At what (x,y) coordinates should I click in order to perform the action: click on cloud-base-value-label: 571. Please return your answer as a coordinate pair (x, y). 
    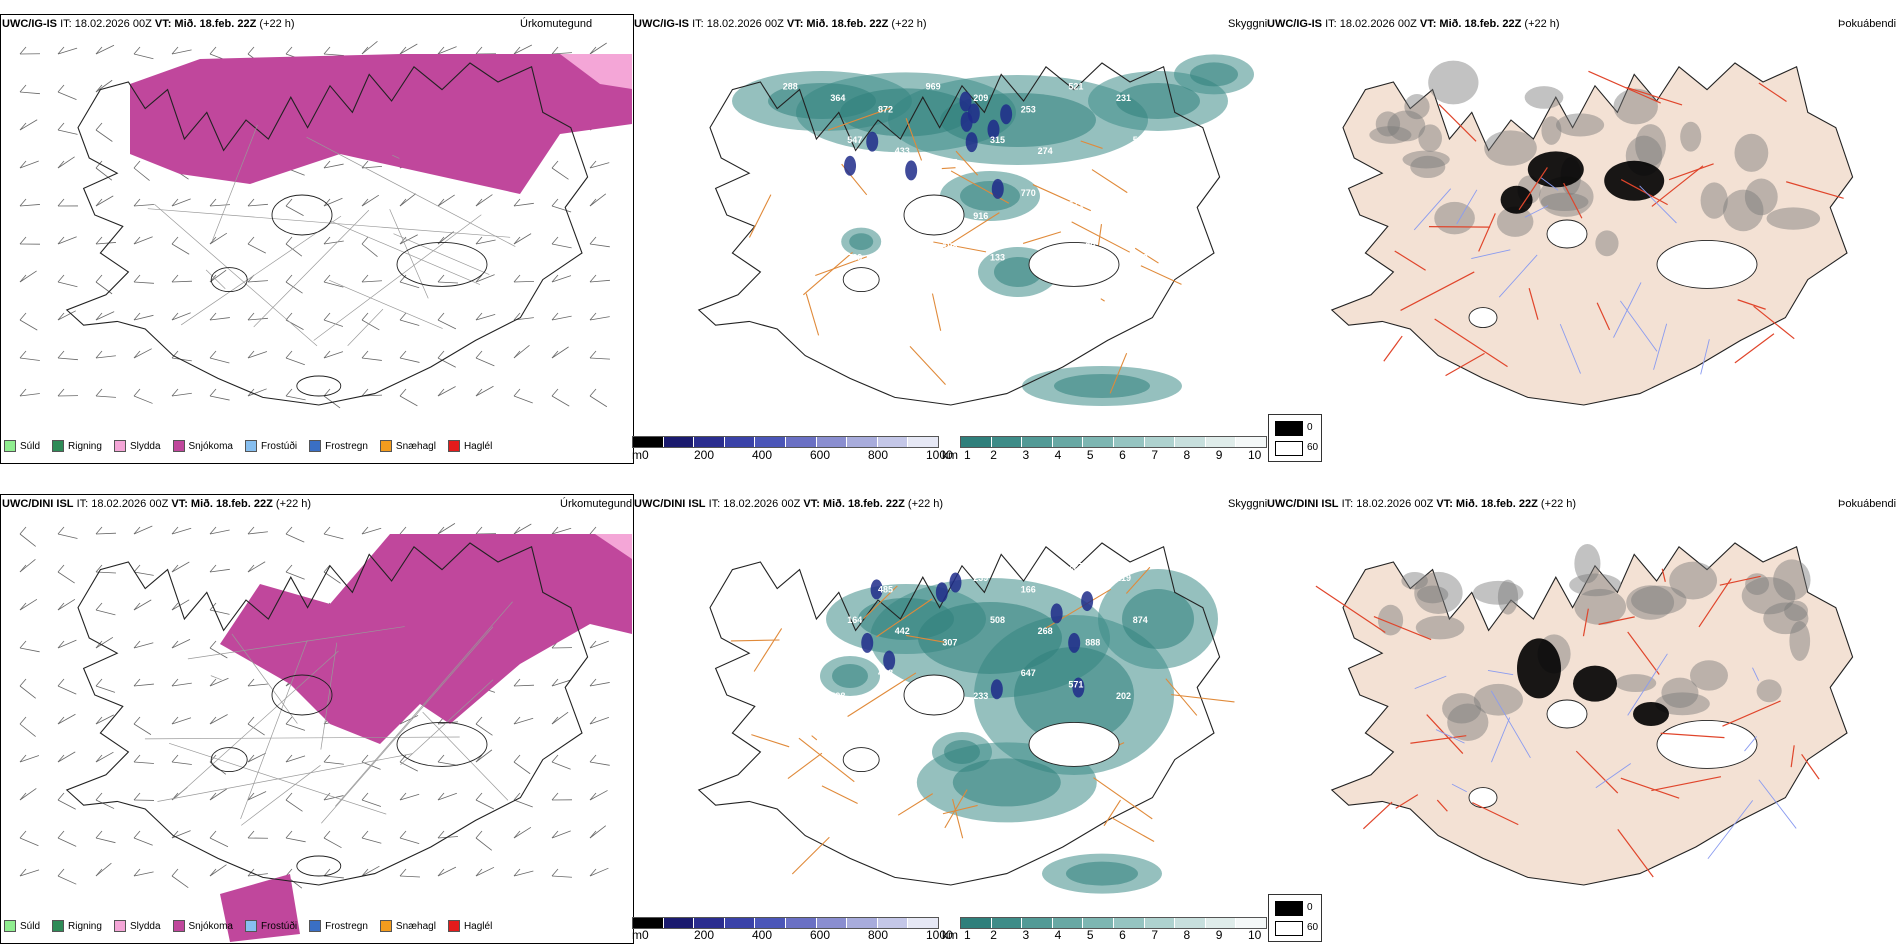
    Looking at the image, I should click on (1075, 684).